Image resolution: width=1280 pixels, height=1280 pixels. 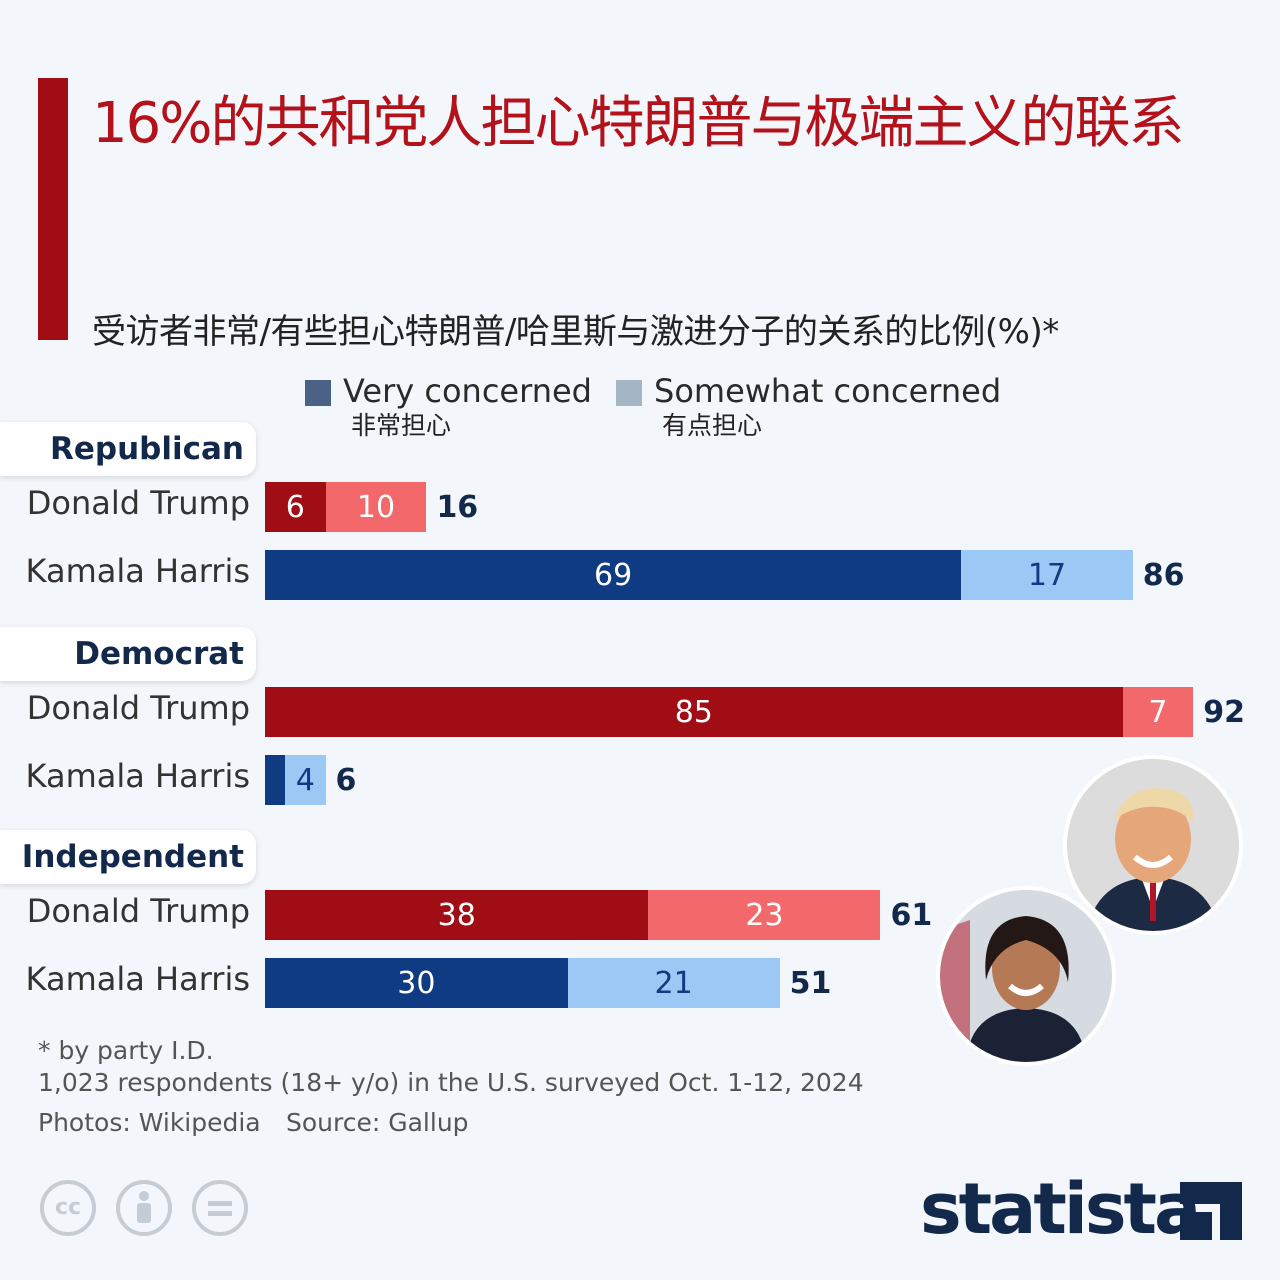 I want to click on bar-total-label: 6, so click(x=346, y=780).